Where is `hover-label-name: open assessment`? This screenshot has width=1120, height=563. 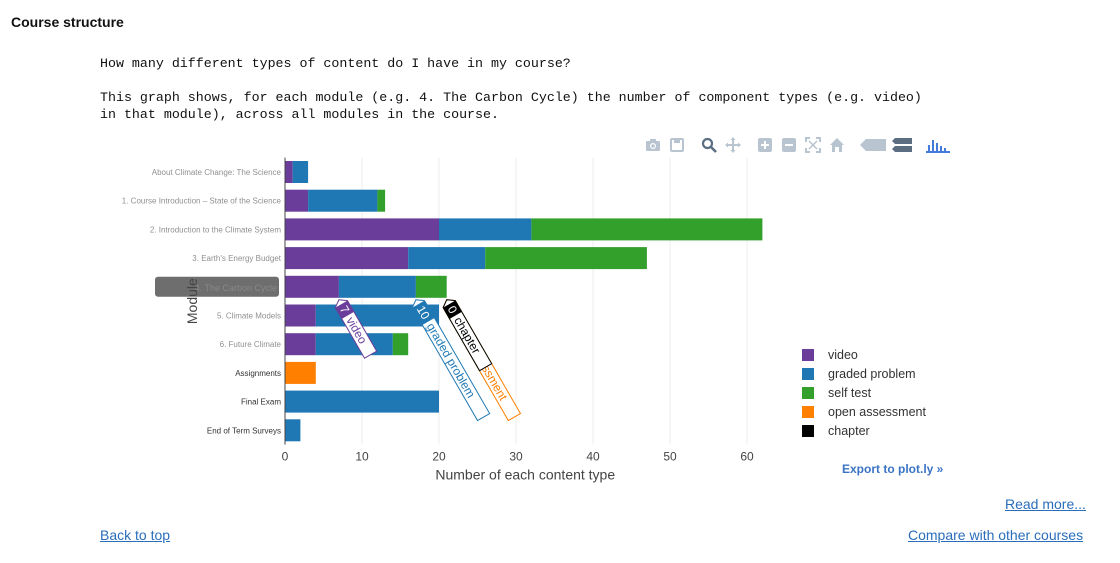 hover-label-name: open assessment is located at coordinates (480, 358).